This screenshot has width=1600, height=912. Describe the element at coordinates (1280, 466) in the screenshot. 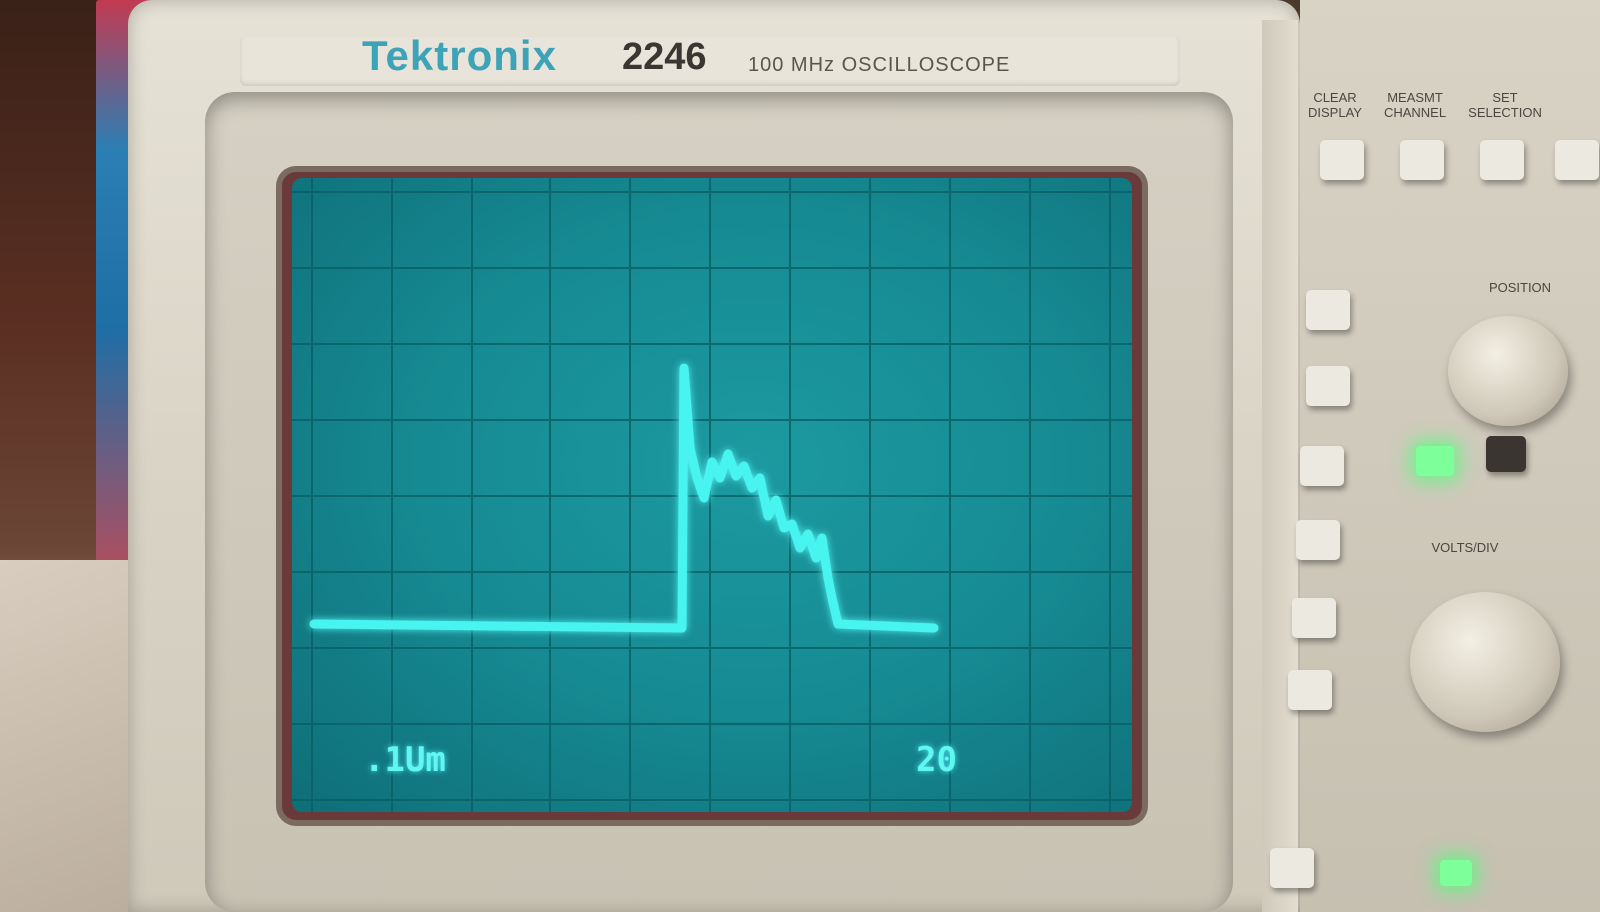

I see `side-strip` at that location.